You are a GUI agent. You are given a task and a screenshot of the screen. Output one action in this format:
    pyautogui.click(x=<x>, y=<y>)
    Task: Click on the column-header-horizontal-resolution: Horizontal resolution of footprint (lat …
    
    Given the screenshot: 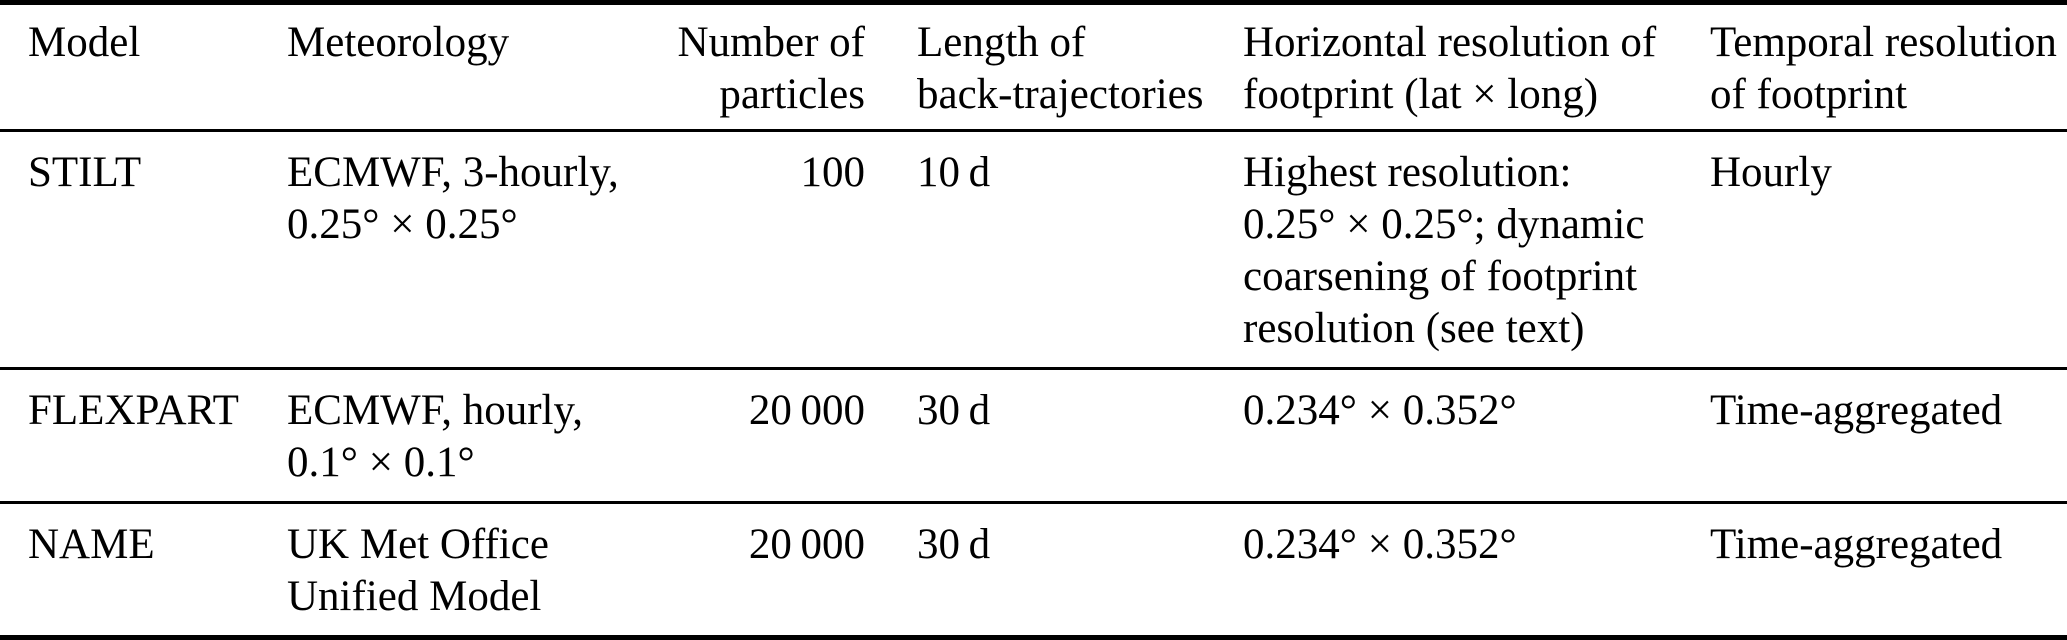 What is the action you would take?
    pyautogui.click(x=1450, y=68)
    